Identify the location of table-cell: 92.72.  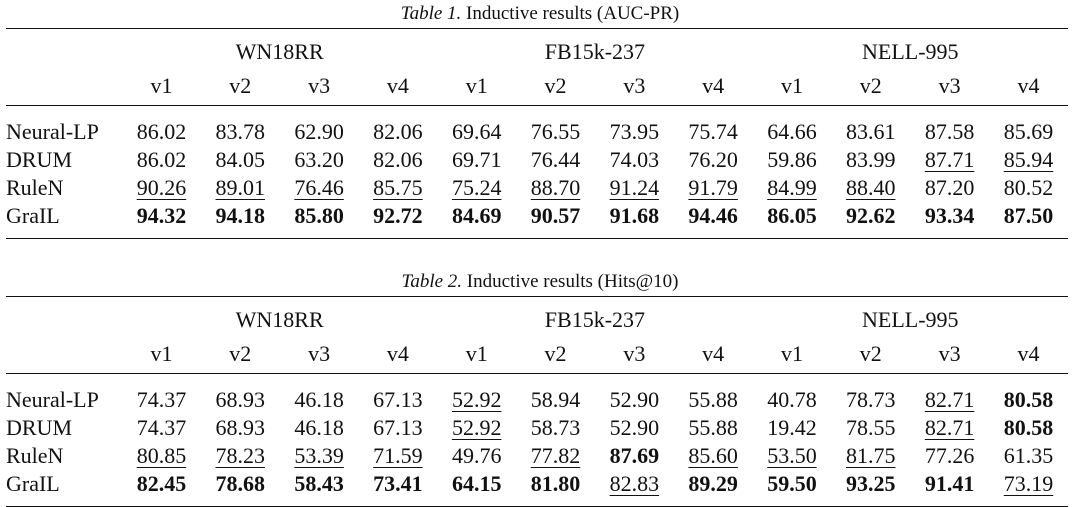
(398, 220).